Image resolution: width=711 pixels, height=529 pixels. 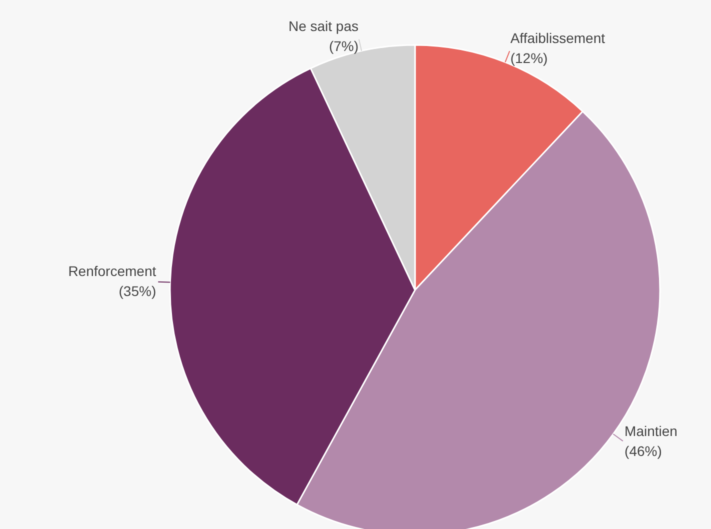 I want to click on slice-label: Affaiblissement, so click(x=558, y=38).